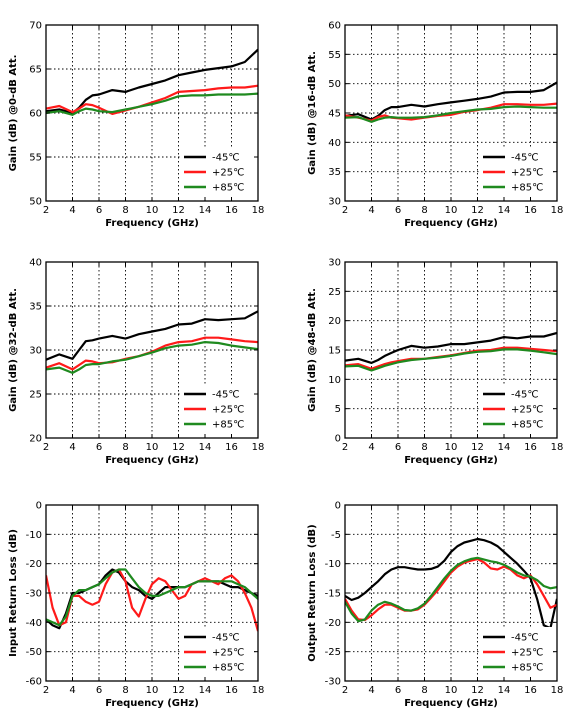 The height and width of the screenshot is (711, 571). What do you see at coordinates (35, 70) in the screenshot?
I see `y-tick-label: 65` at bounding box center [35, 70].